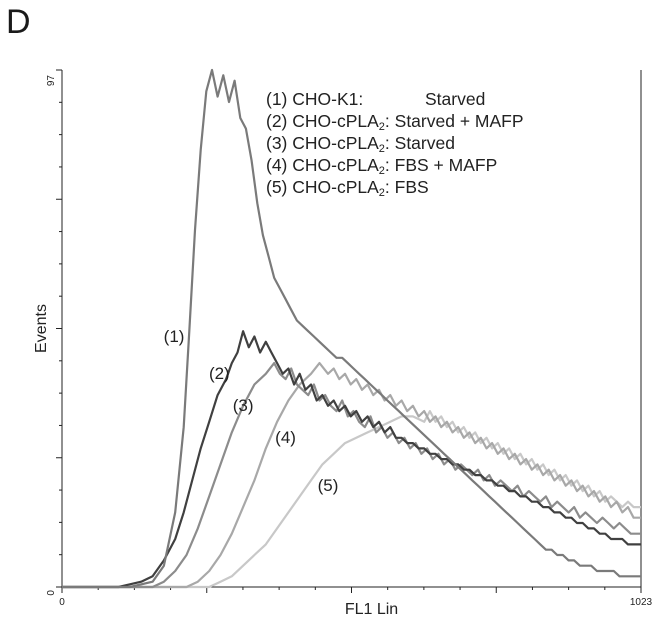 This screenshot has width=663, height=621. I want to click on y-axis-label: Events, so click(41, 328).